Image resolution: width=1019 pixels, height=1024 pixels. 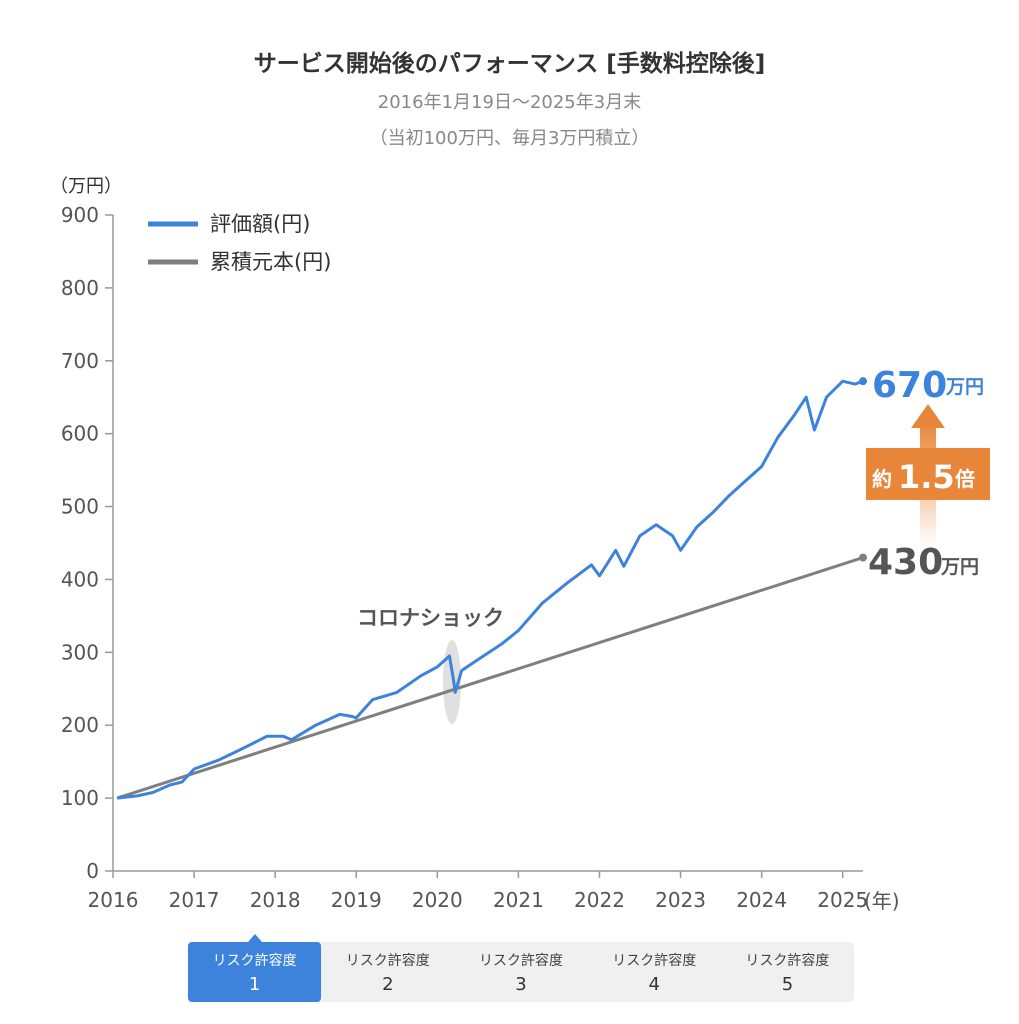 I want to click on y-tick-label: 800, so click(x=80, y=288).